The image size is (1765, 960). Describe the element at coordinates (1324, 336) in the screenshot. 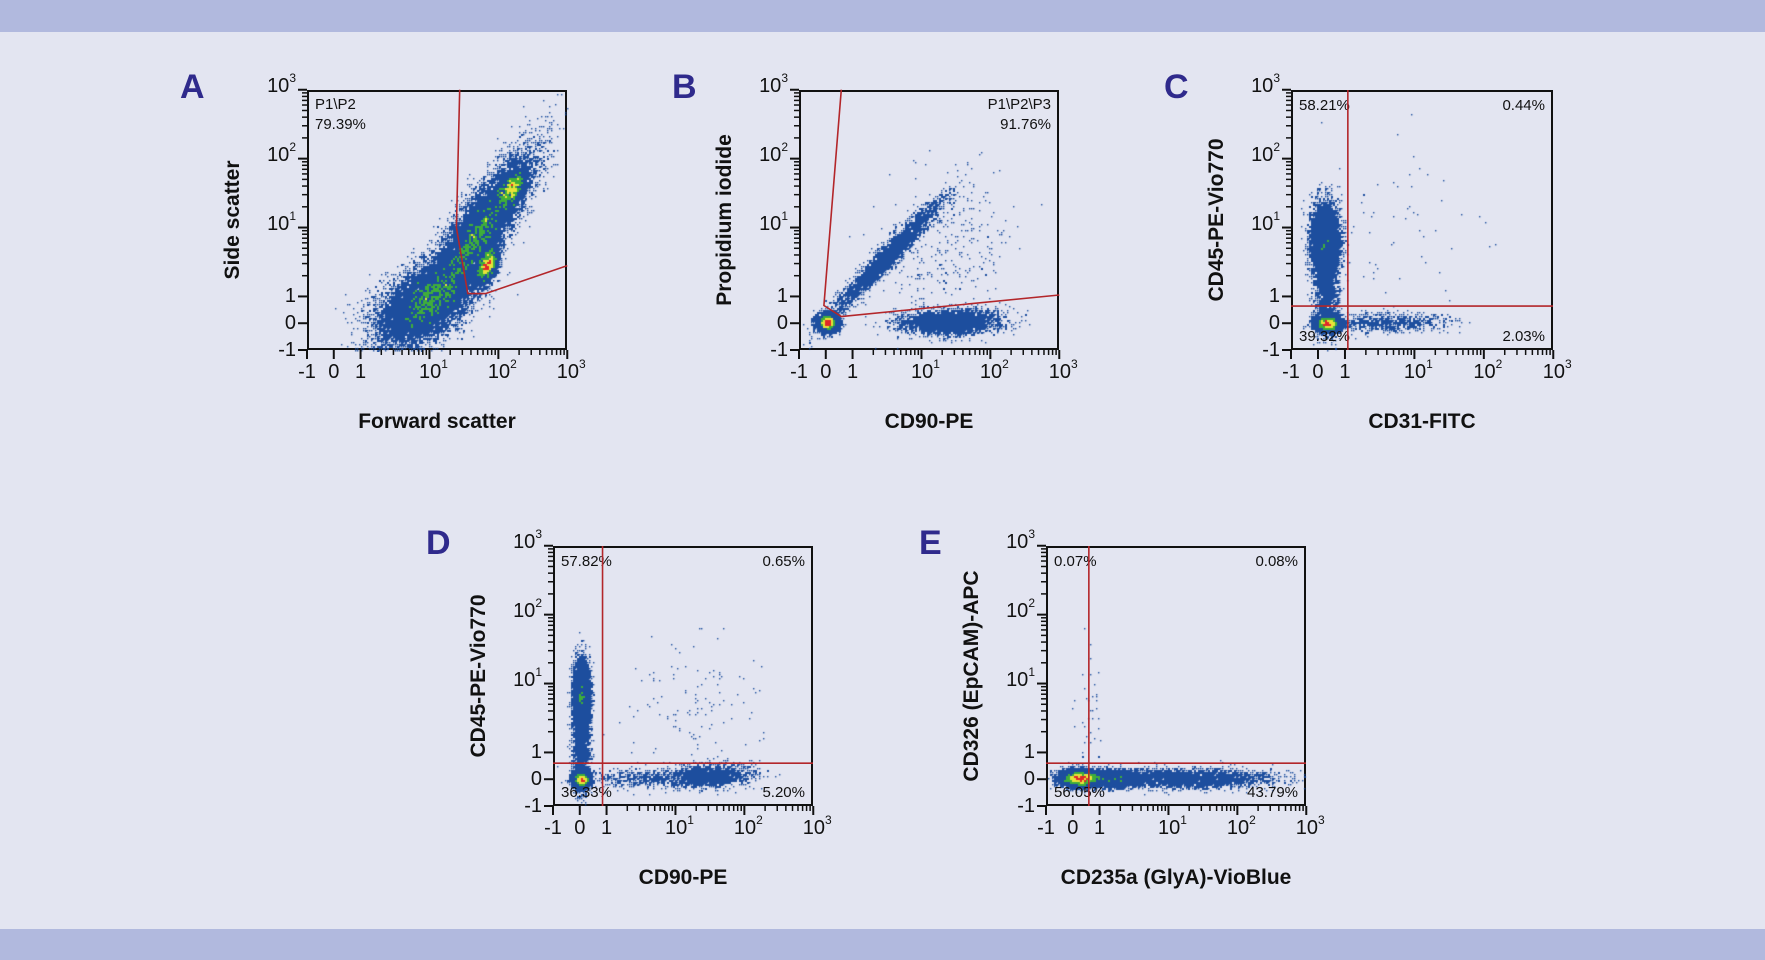

I see `quadrant-label-bottom-left: 39.32%` at that location.